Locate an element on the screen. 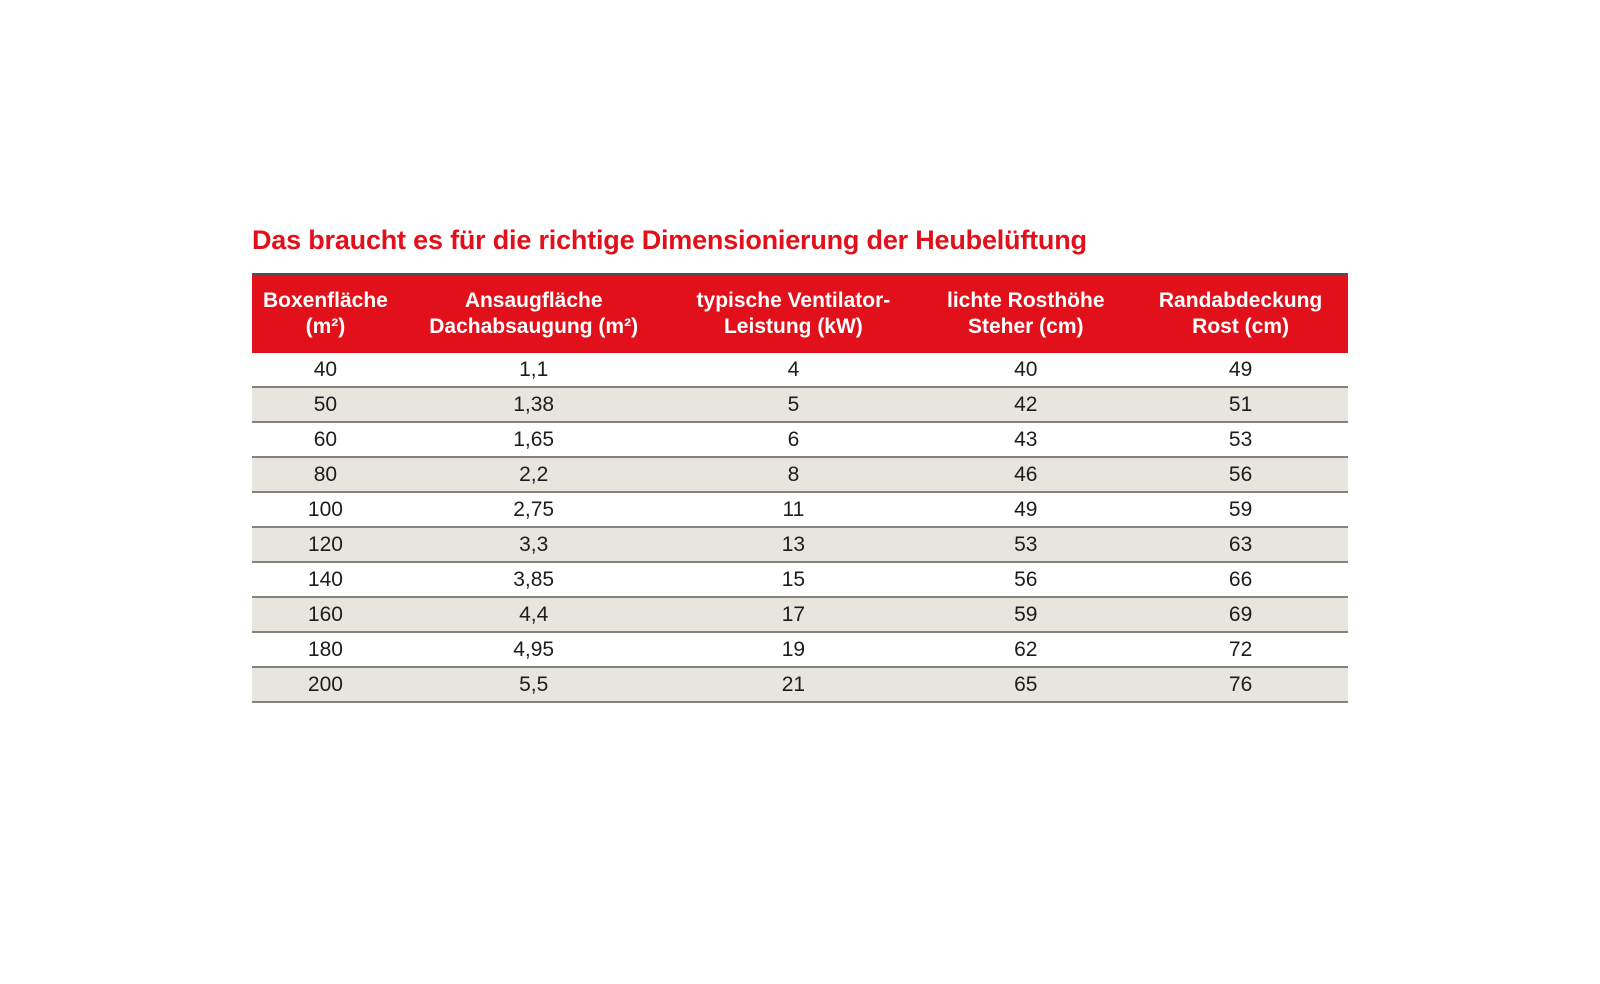  table-cell: 160 is located at coordinates (325, 615).